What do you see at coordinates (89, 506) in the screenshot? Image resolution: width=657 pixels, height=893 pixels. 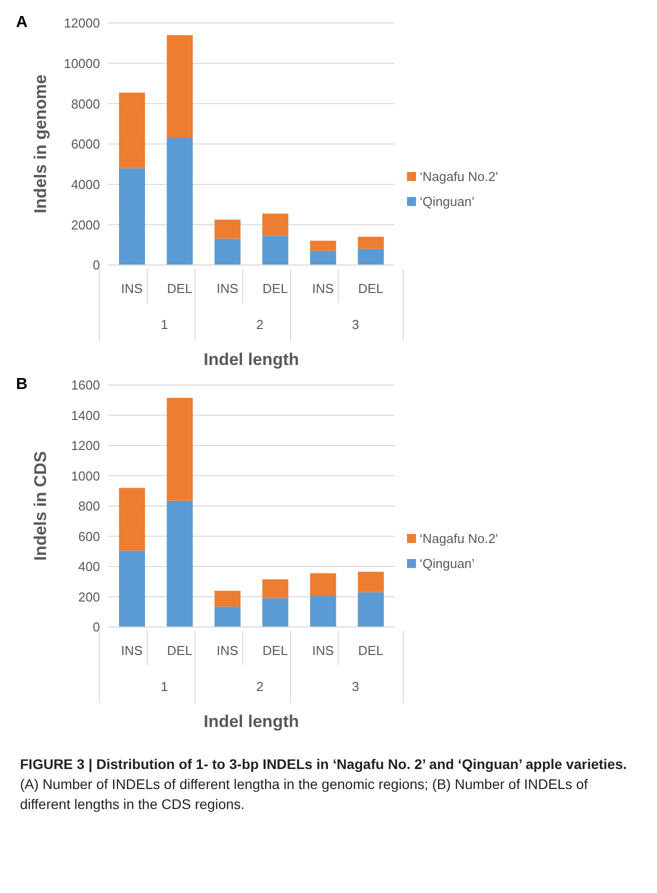 I see `y-tick-label: 800` at bounding box center [89, 506].